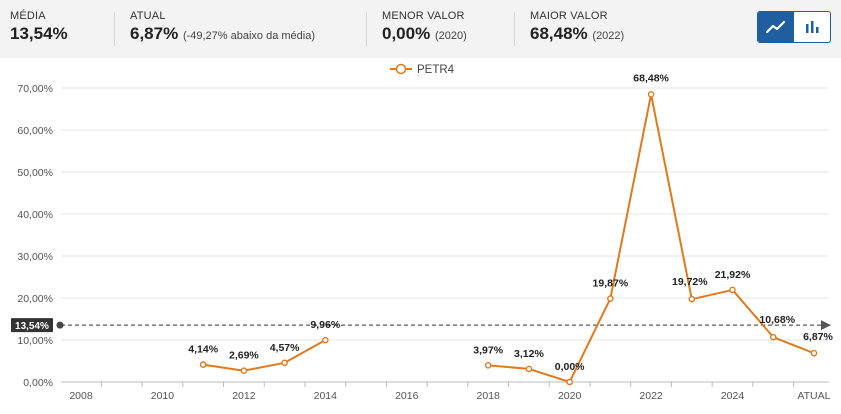 The image size is (841, 414). I want to click on stat-maior-value: 68,48%, so click(559, 33).